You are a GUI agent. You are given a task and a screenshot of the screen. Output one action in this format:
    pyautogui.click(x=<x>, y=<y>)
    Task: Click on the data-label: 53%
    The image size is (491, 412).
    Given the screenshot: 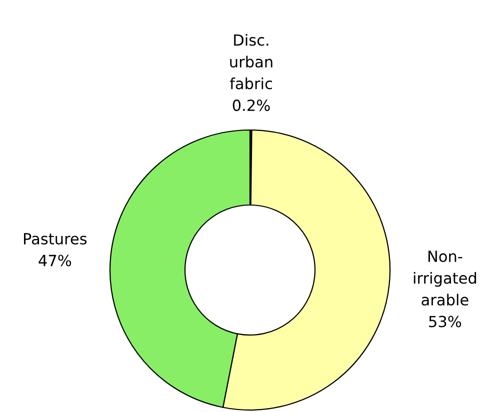 What is the action you would take?
    pyautogui.click(x=445, y=322)
    